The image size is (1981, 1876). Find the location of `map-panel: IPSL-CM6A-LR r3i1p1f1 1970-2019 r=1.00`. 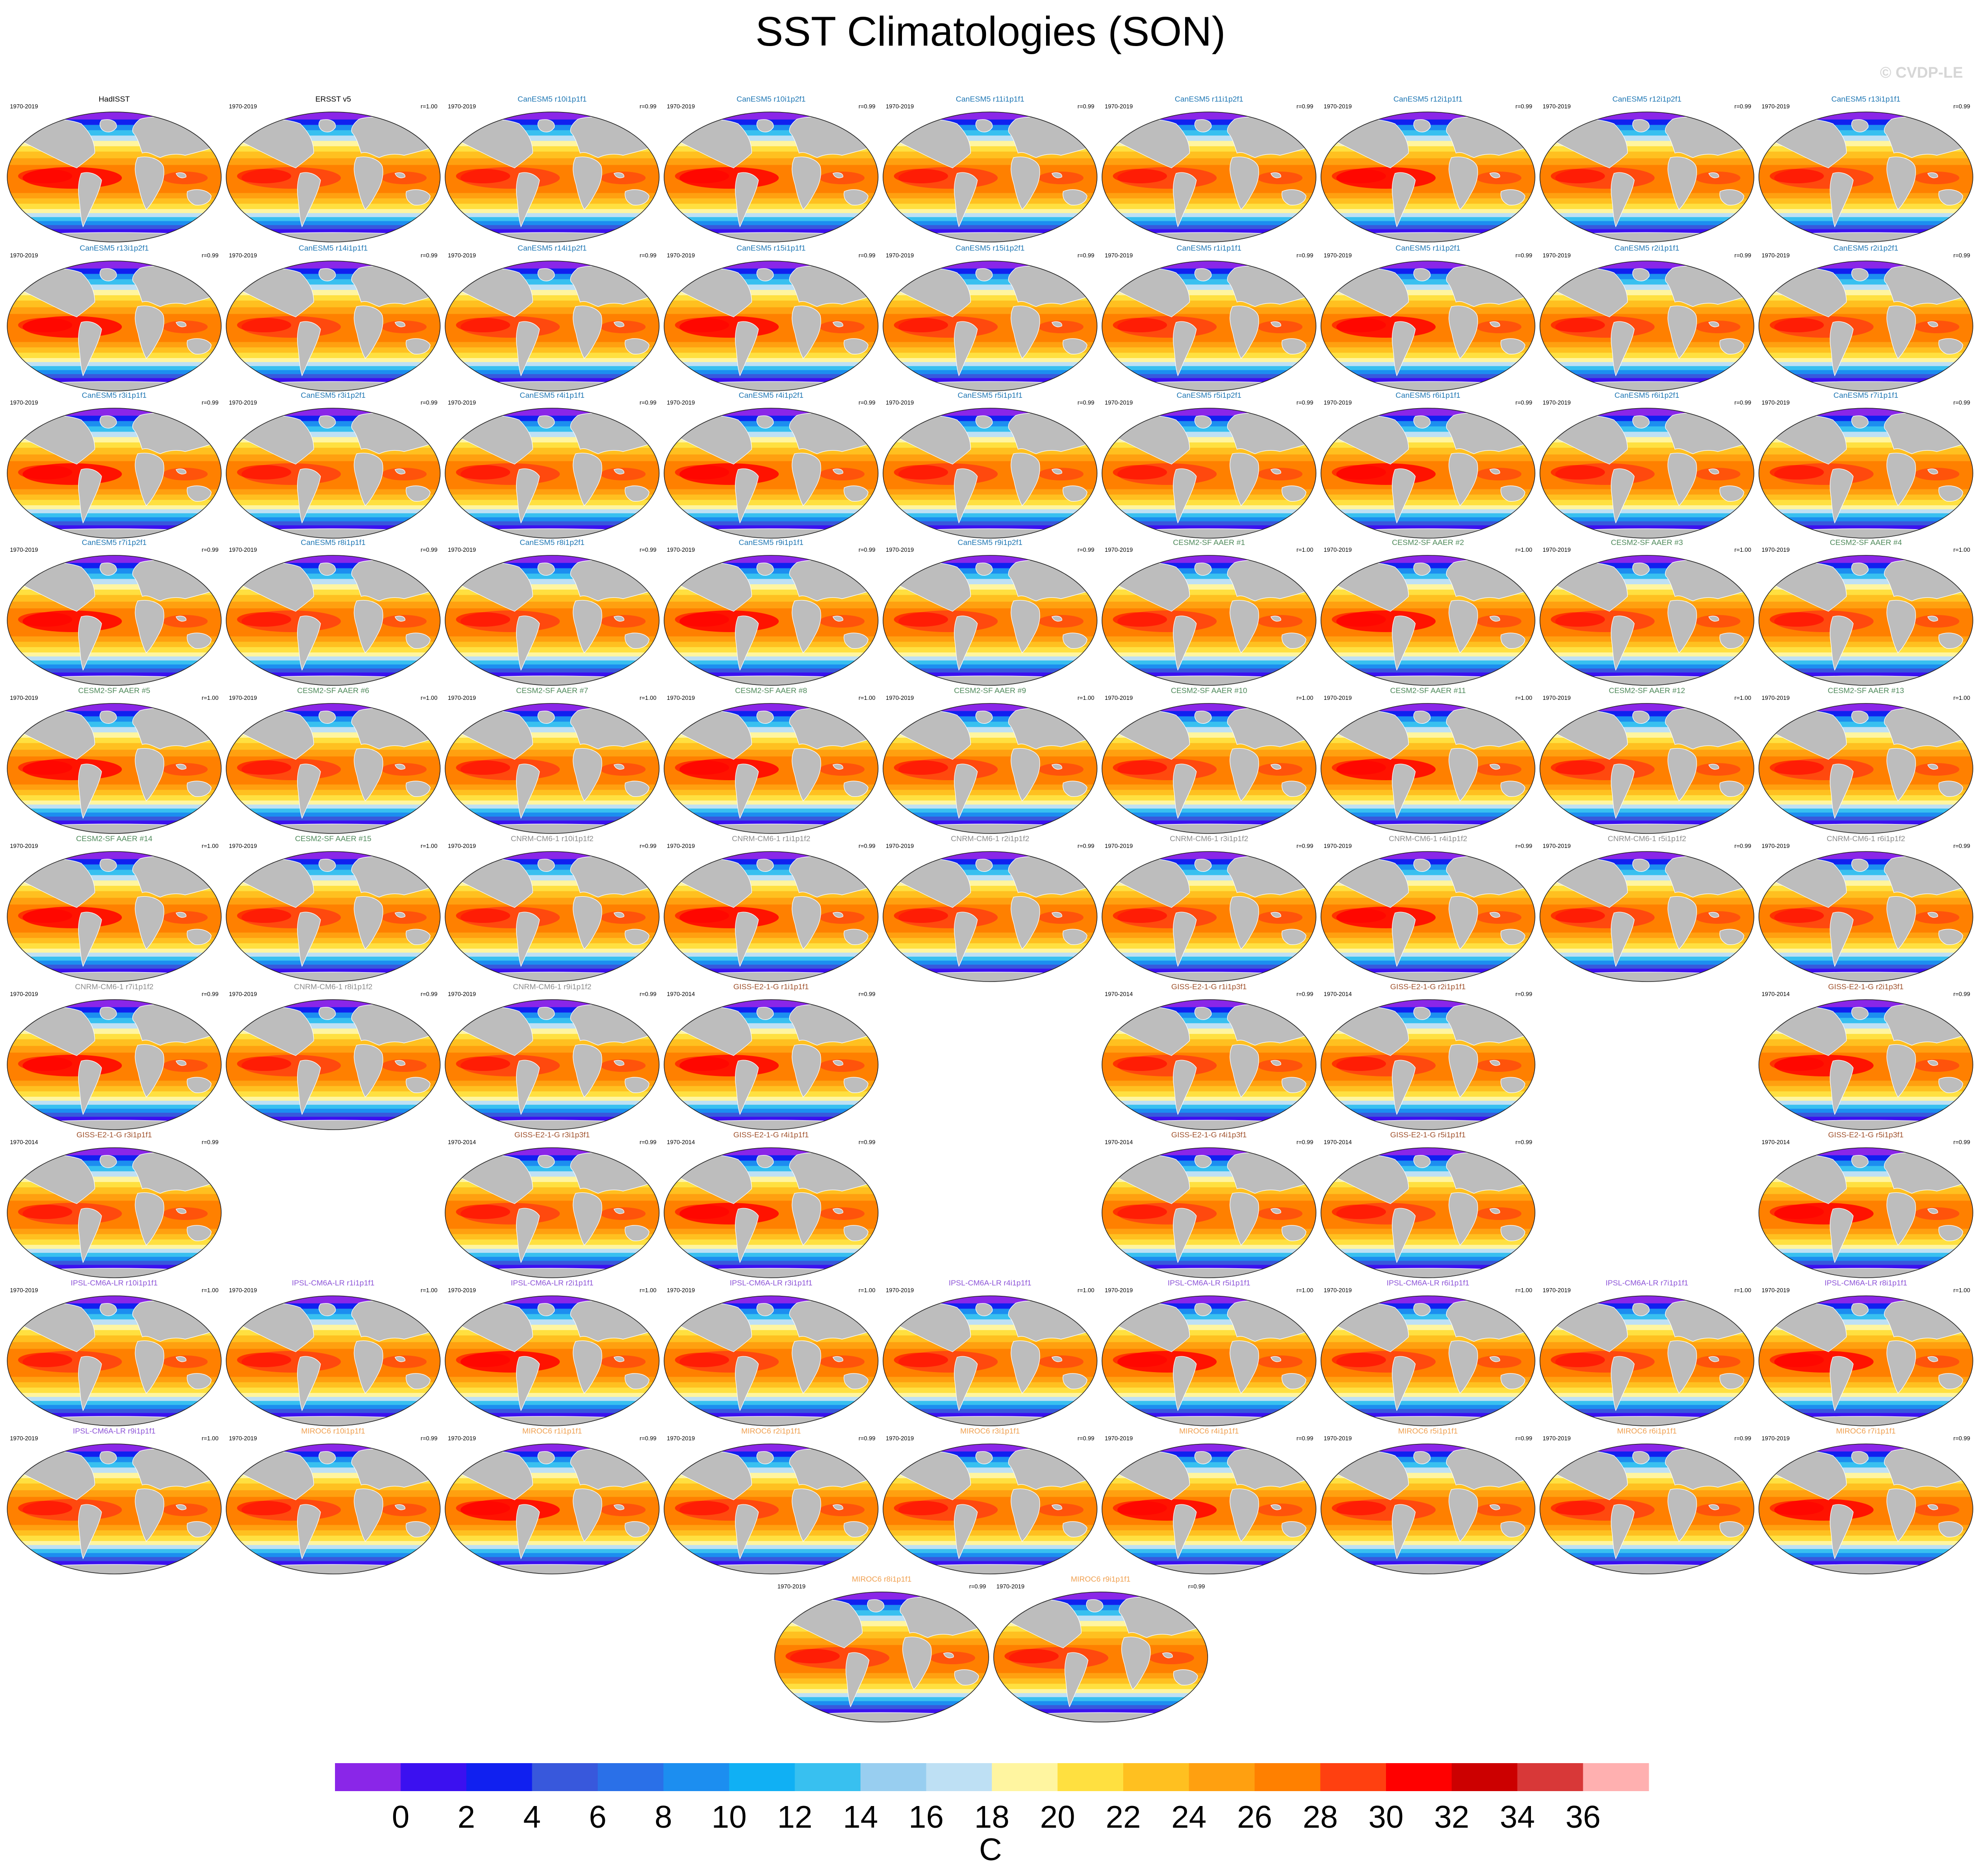

map-panel: IPSL-CM6A-LR r3i1p1f1 1970-2019 r=1.00 is located at coordinates (771, 1353).